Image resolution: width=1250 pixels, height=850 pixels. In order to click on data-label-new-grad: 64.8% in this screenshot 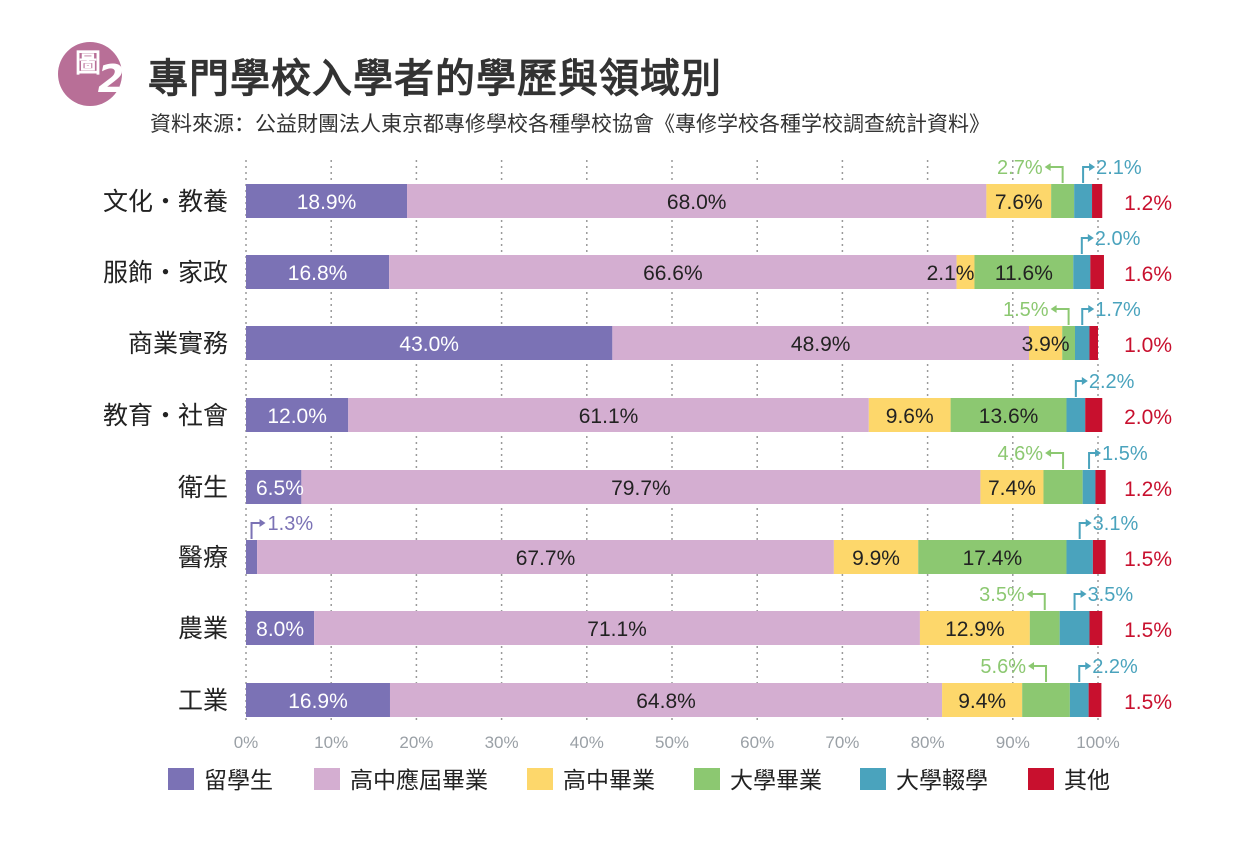, I will do `click(666, 701)`.